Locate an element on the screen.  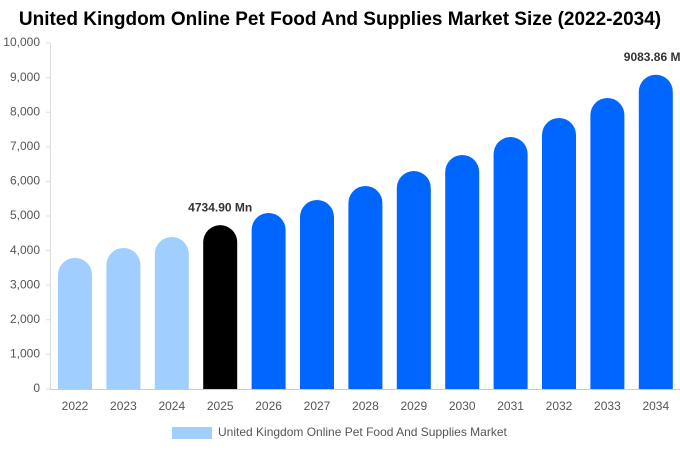
x-tick-label: 2024 is located at coordinates (171, 406).